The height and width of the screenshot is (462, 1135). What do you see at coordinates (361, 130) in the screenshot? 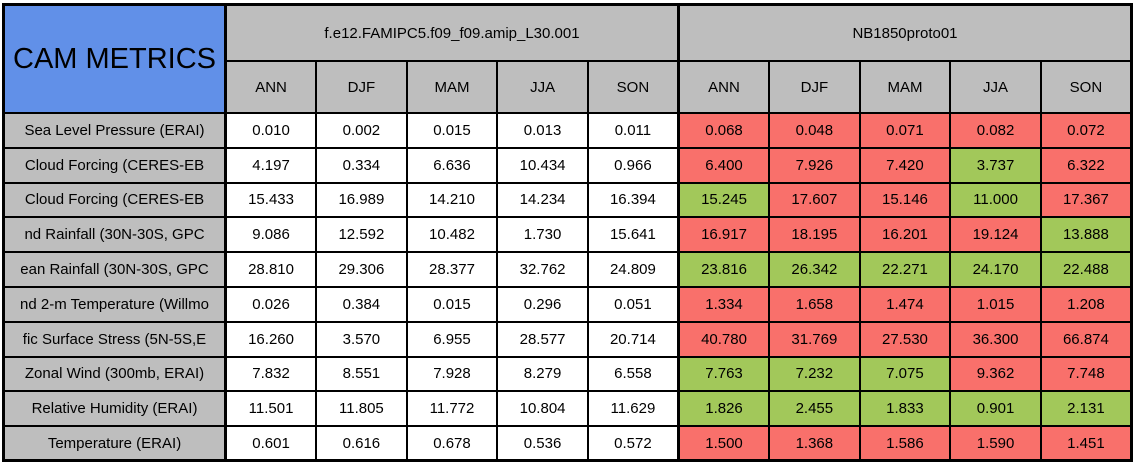
I see `metric-value-cell-amip: 0.002` at bounding box center [361, 130].